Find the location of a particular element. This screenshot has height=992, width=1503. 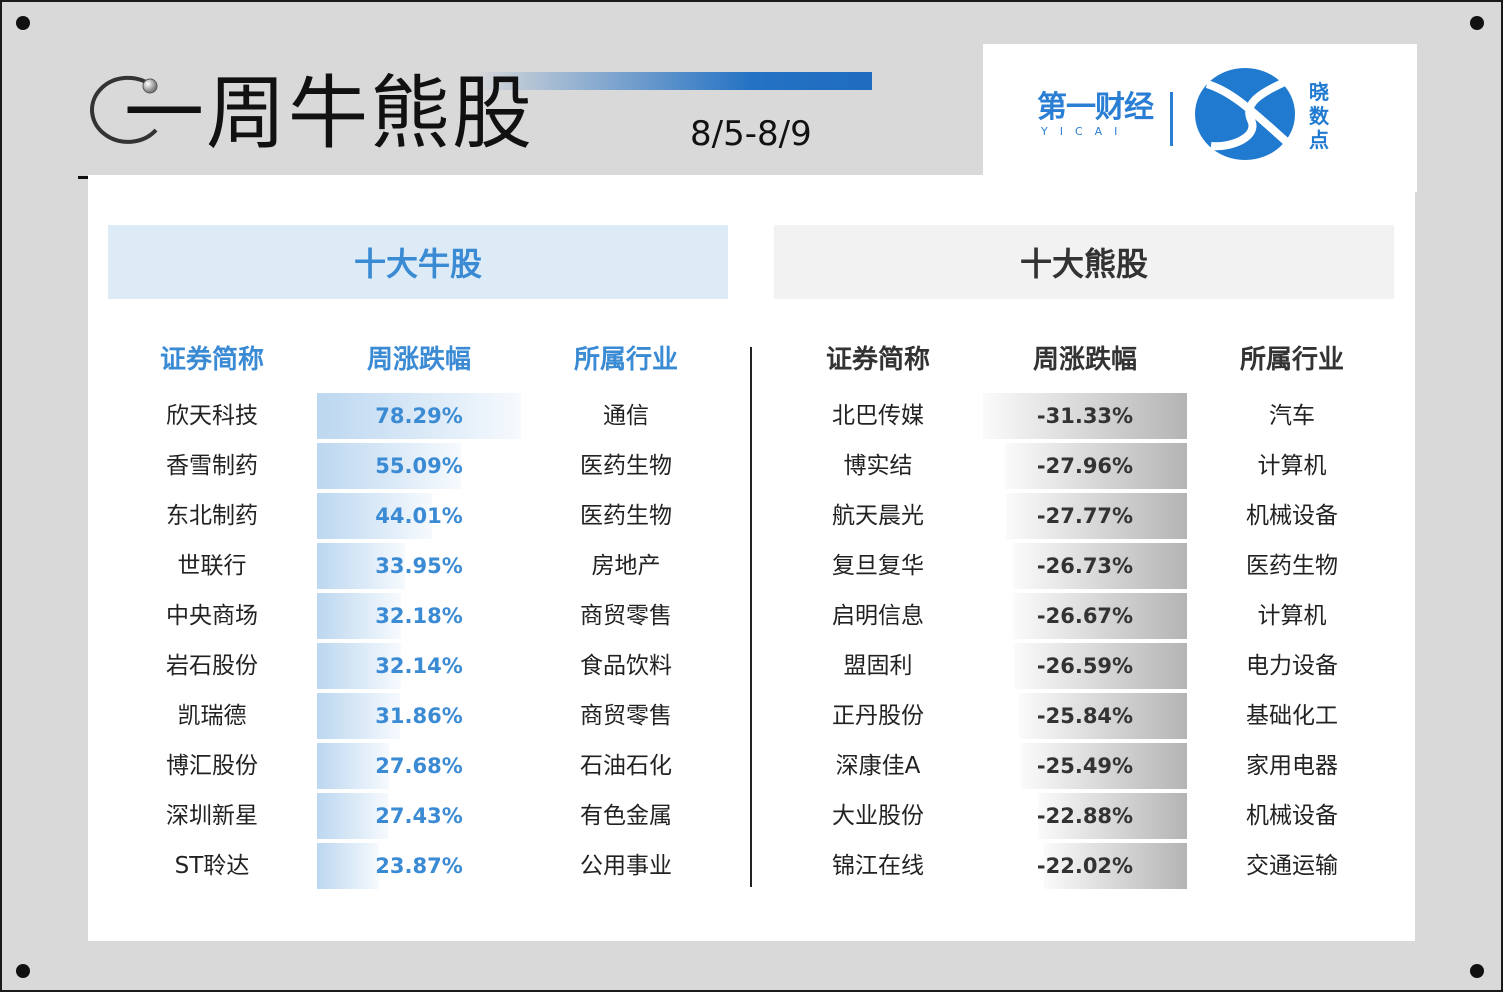

bear-row-industry: 汽车 is located at coordinates (1292, 416).